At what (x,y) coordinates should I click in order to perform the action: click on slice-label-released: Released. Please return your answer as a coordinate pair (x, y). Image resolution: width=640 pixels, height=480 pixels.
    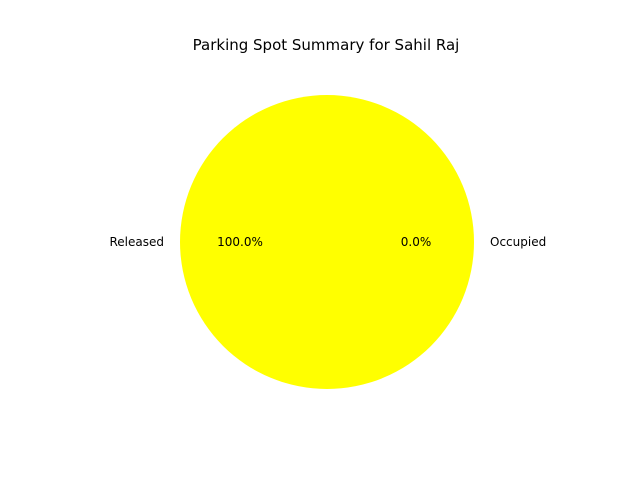
    Looking at the image, I should click on (136, 242).